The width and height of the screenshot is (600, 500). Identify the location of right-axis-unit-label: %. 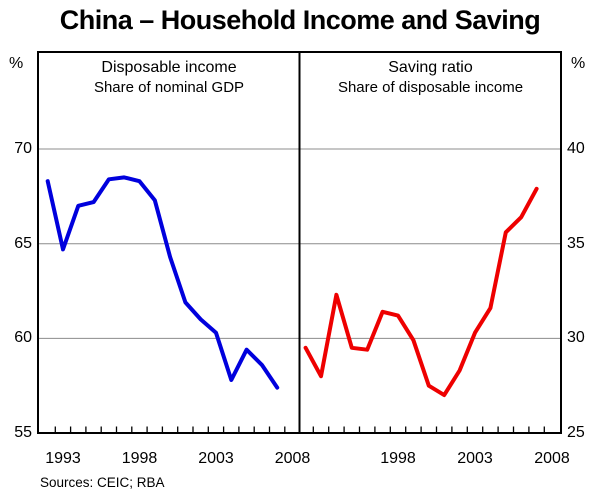
(578, 63).